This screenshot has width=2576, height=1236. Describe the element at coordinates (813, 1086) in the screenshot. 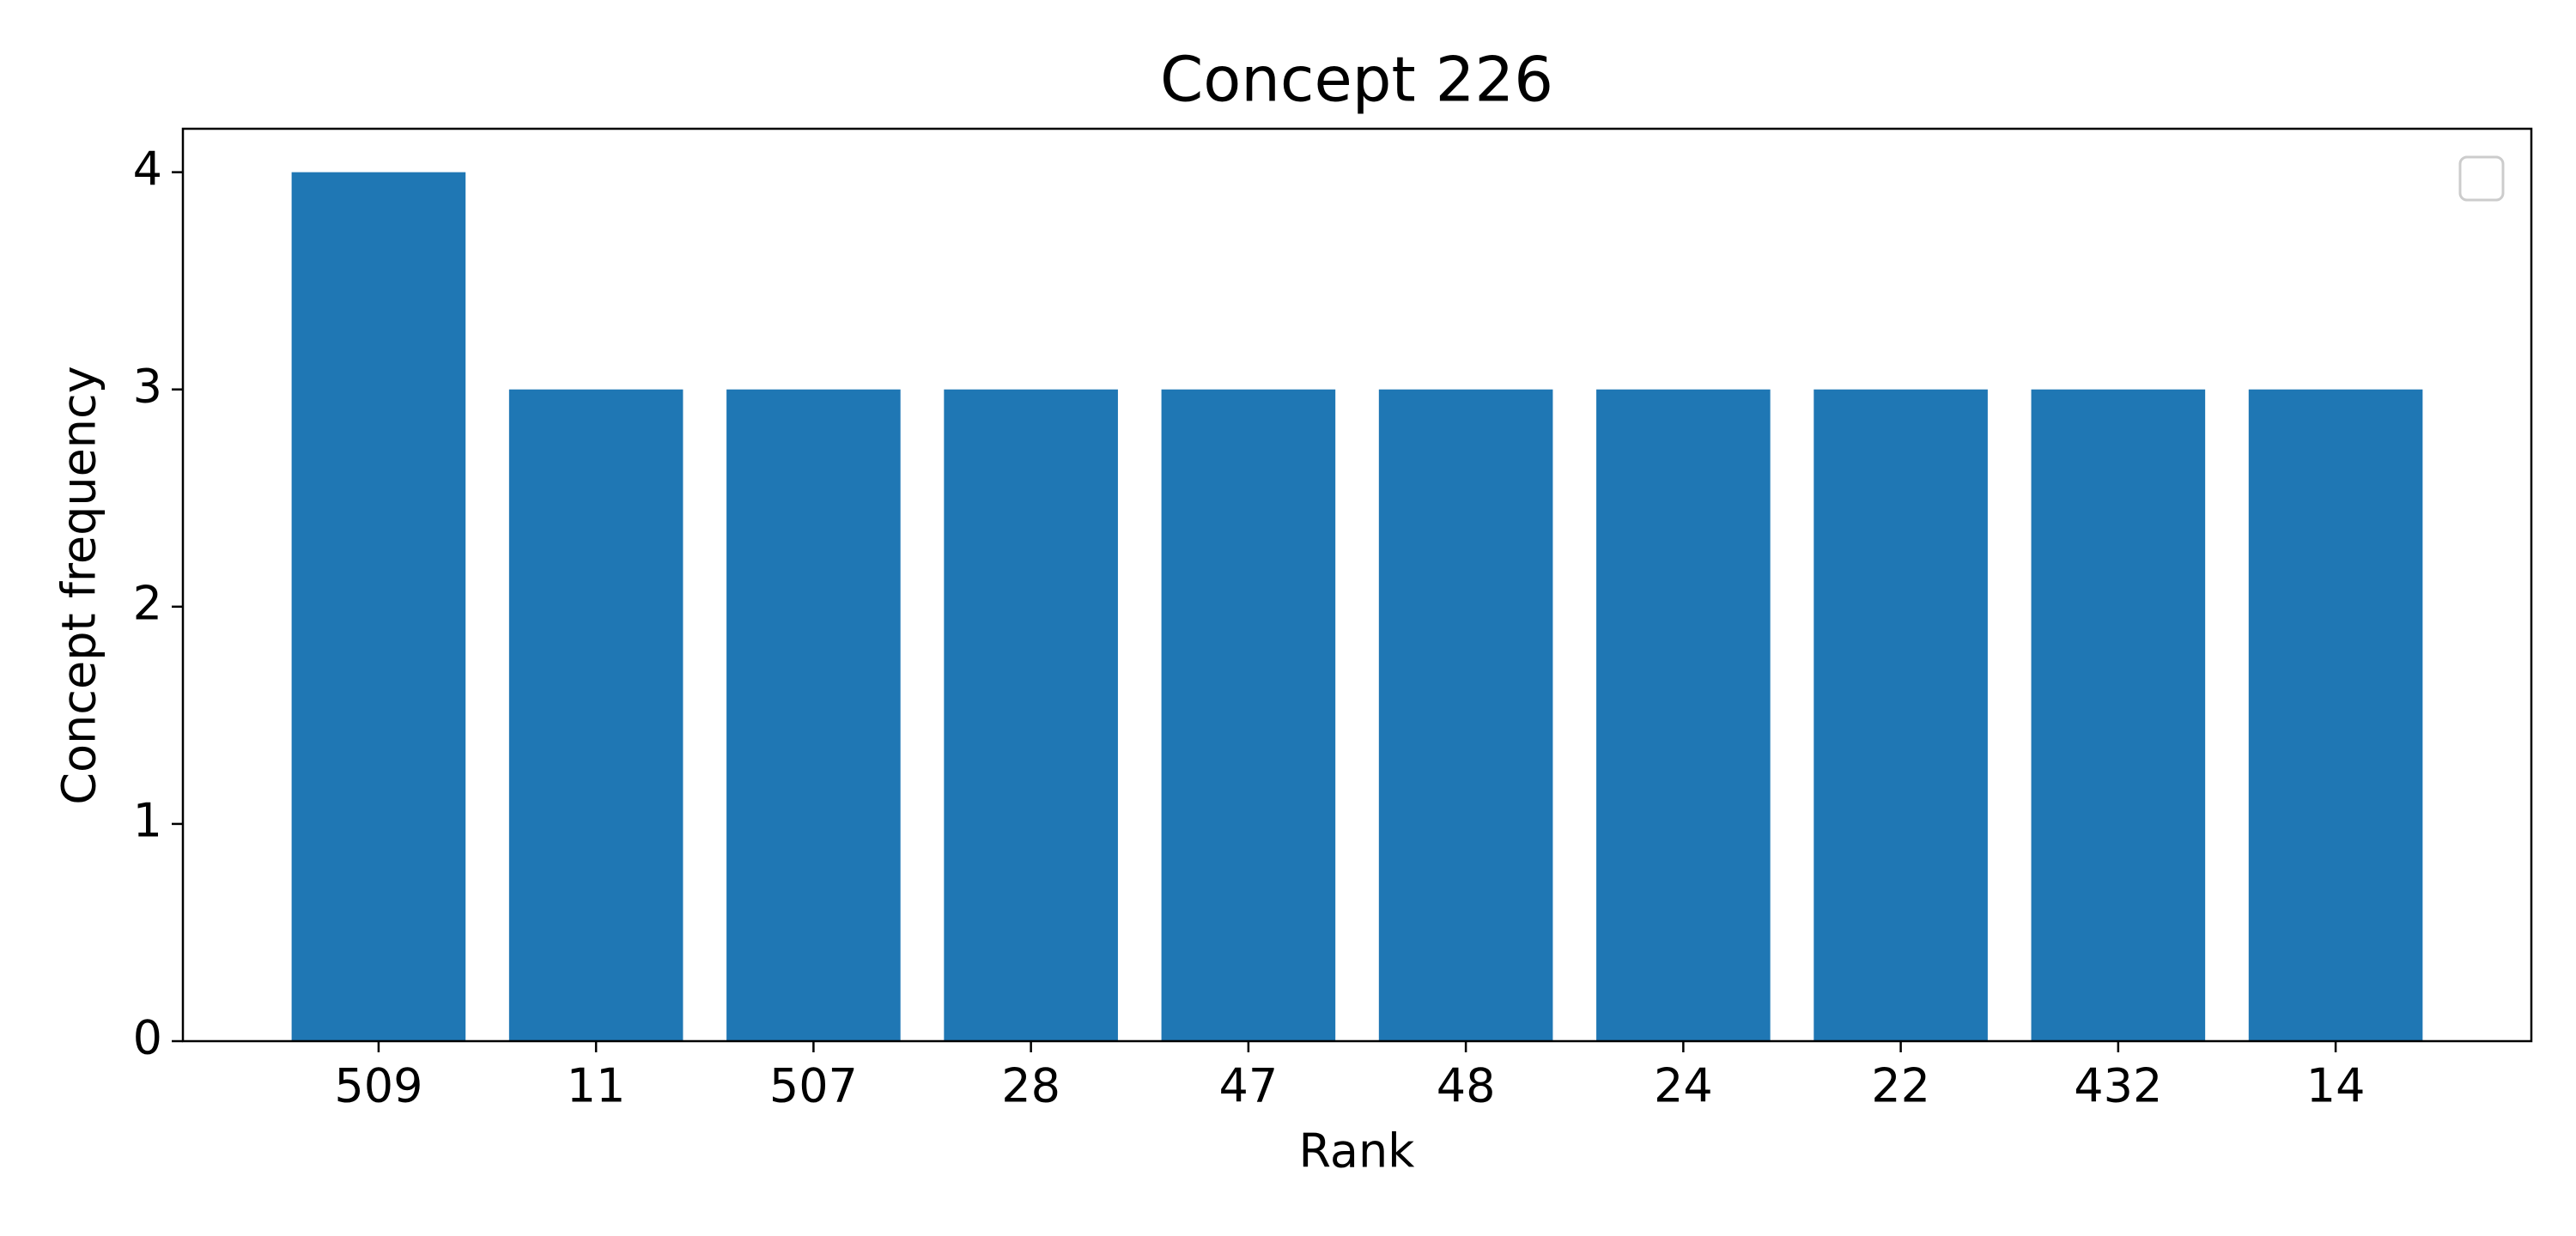

I see `x-tick-label: 507` at that location.